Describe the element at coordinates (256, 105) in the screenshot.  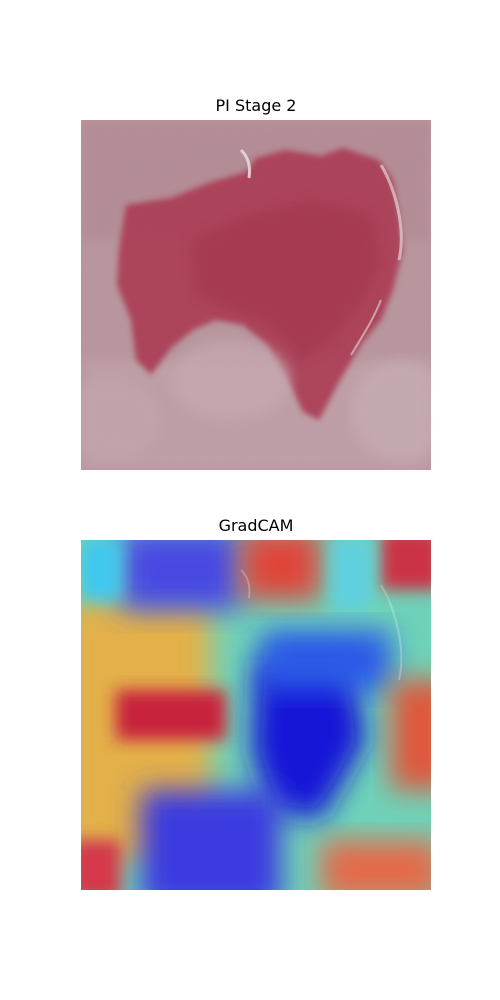
I see `wound-photo-title: PI Stage 2` at that location.